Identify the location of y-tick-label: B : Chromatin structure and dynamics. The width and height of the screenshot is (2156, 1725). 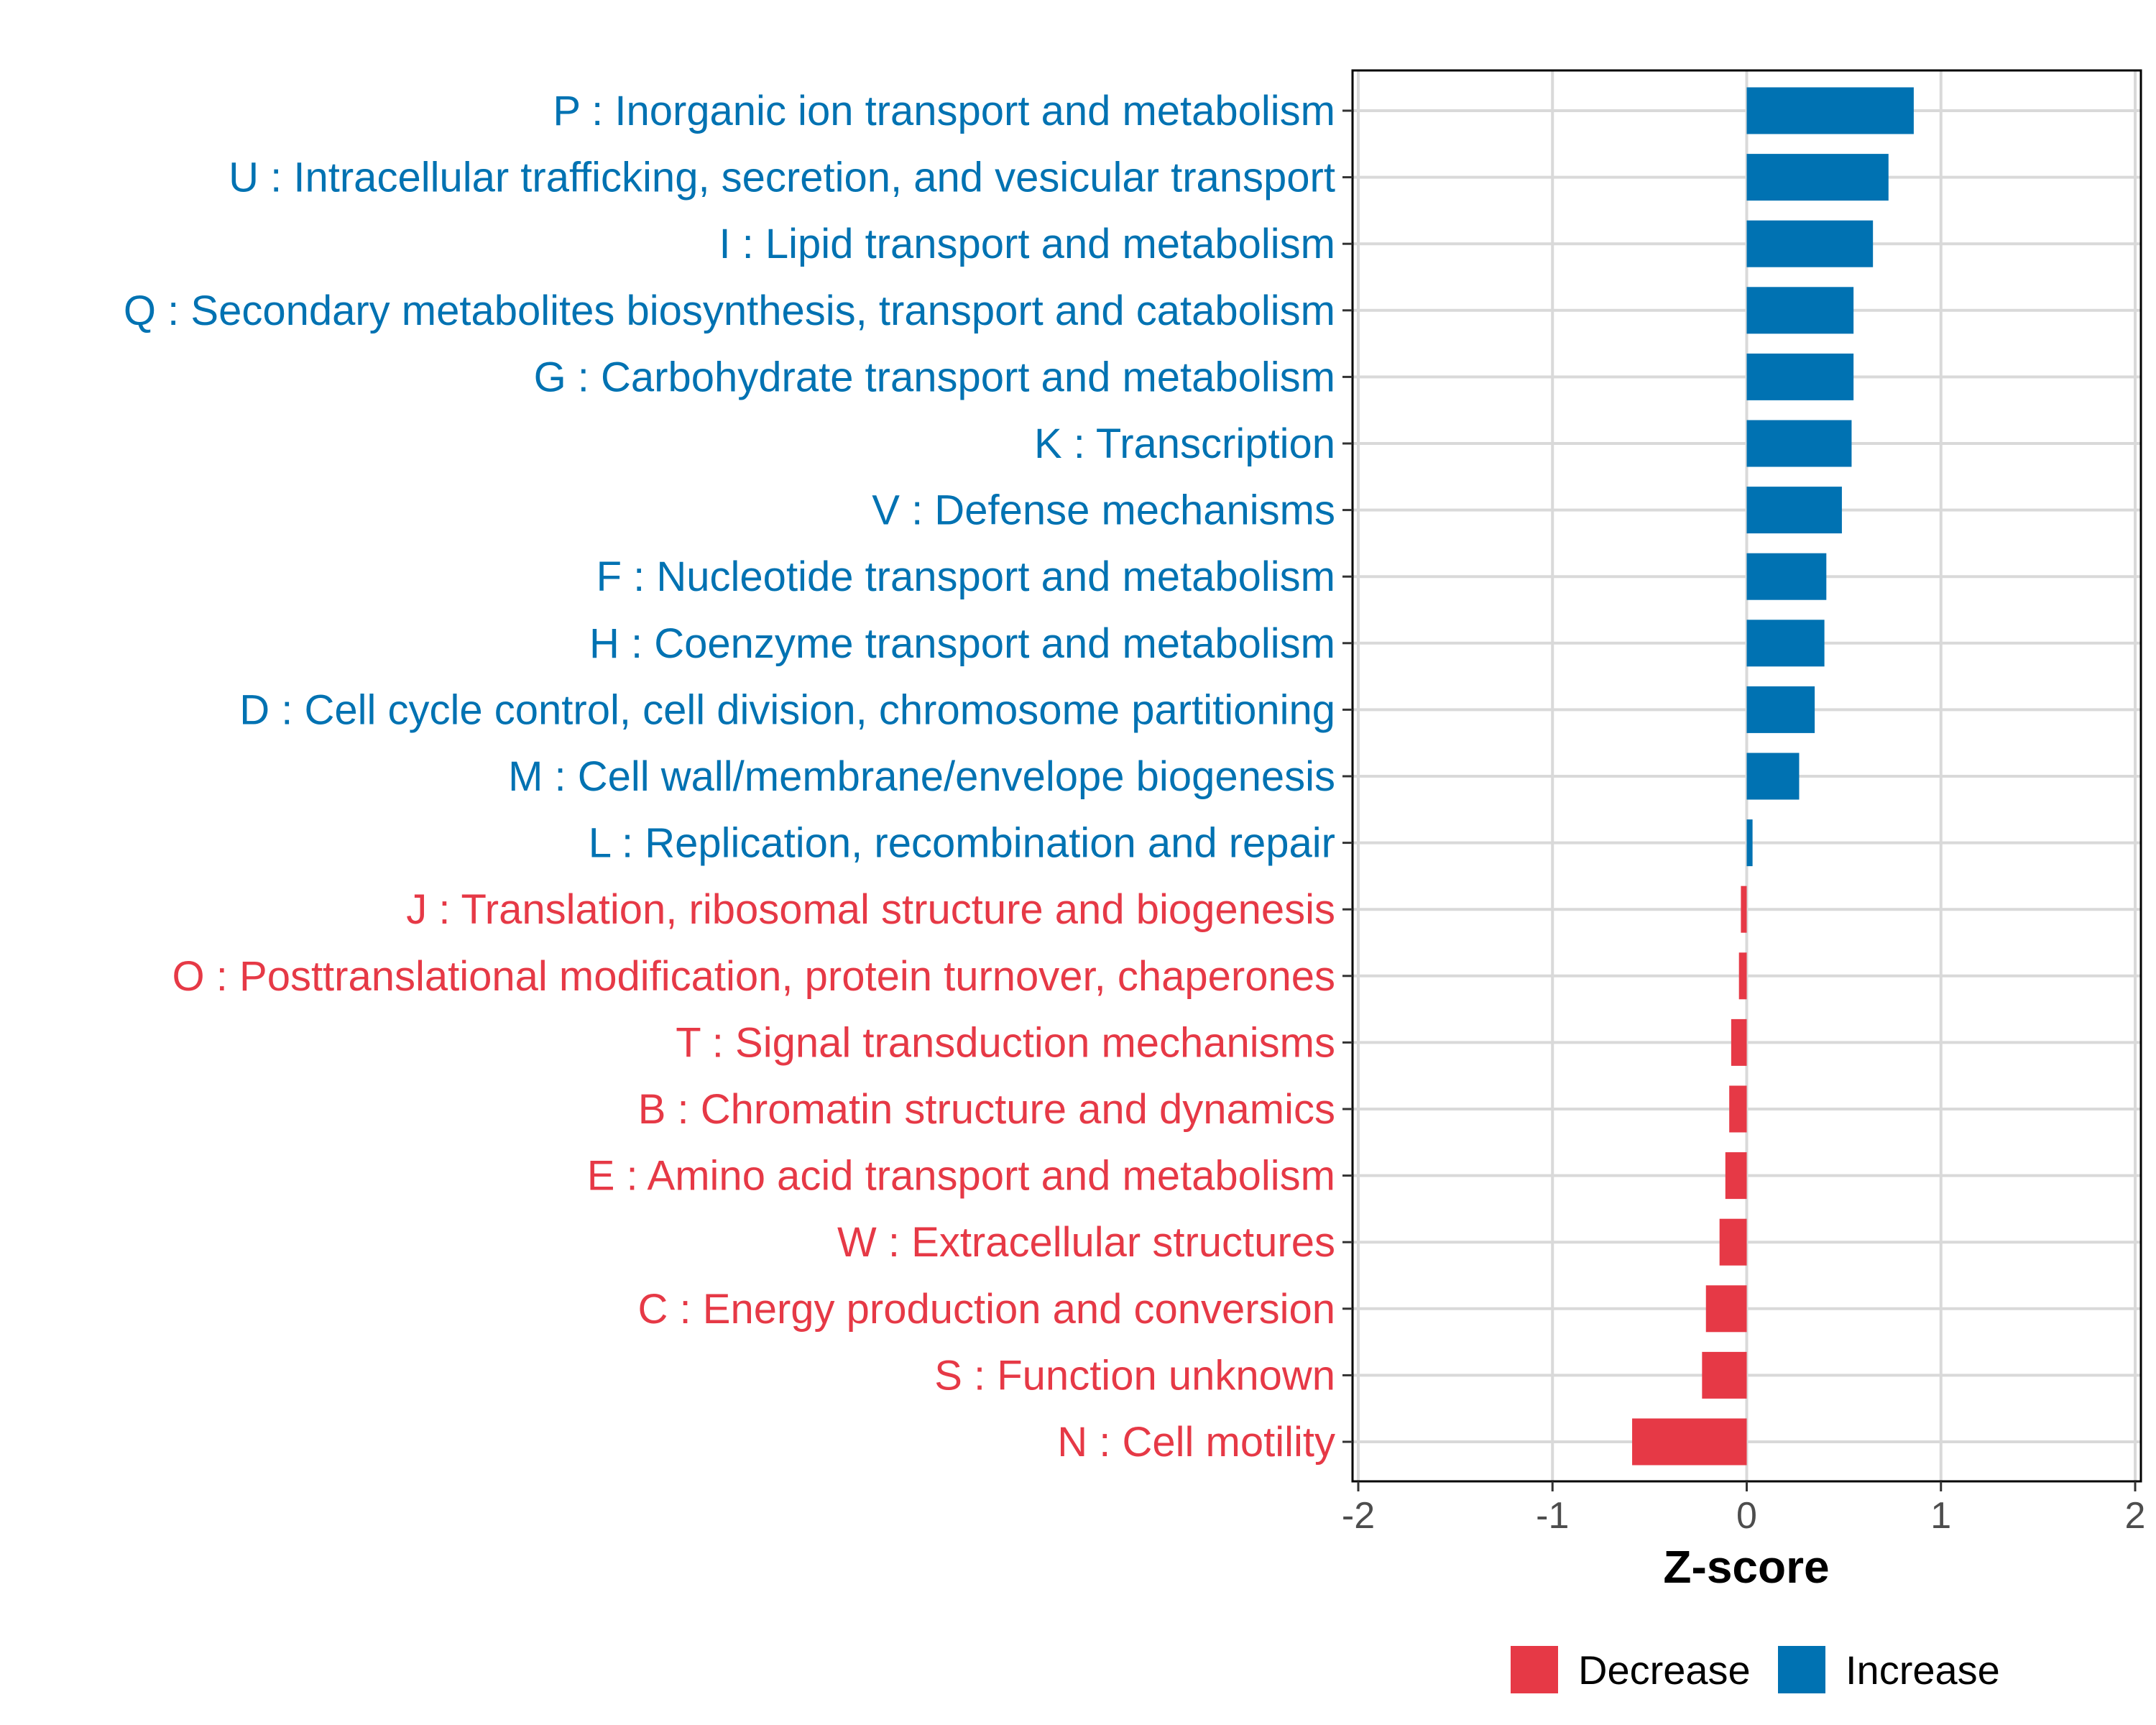
(987, 1109).